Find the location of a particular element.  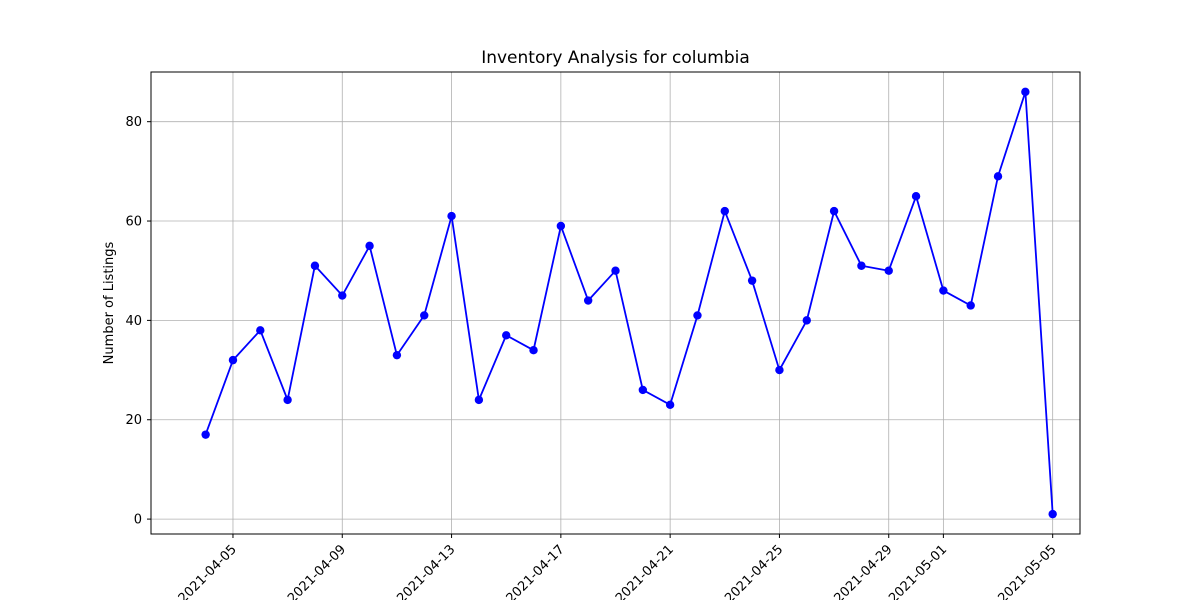

y-tick-label: 40 is located at coordinates (133, 321).